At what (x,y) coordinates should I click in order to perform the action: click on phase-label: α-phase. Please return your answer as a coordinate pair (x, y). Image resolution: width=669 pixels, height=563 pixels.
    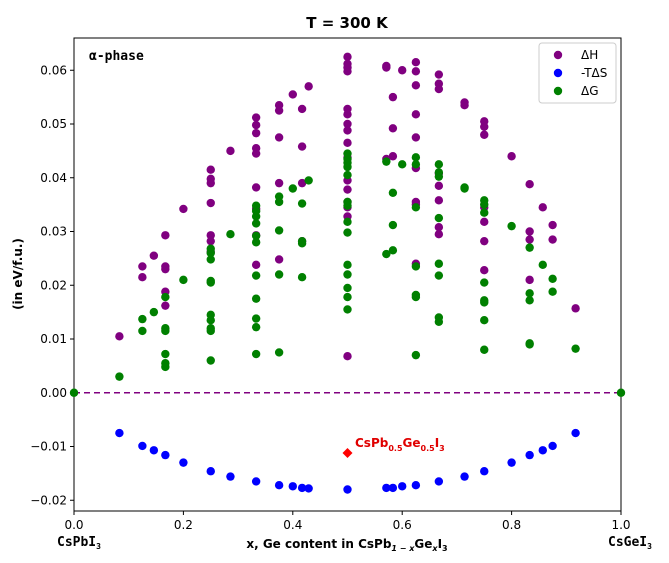
    Looking at the image, I should click on (116, 56).